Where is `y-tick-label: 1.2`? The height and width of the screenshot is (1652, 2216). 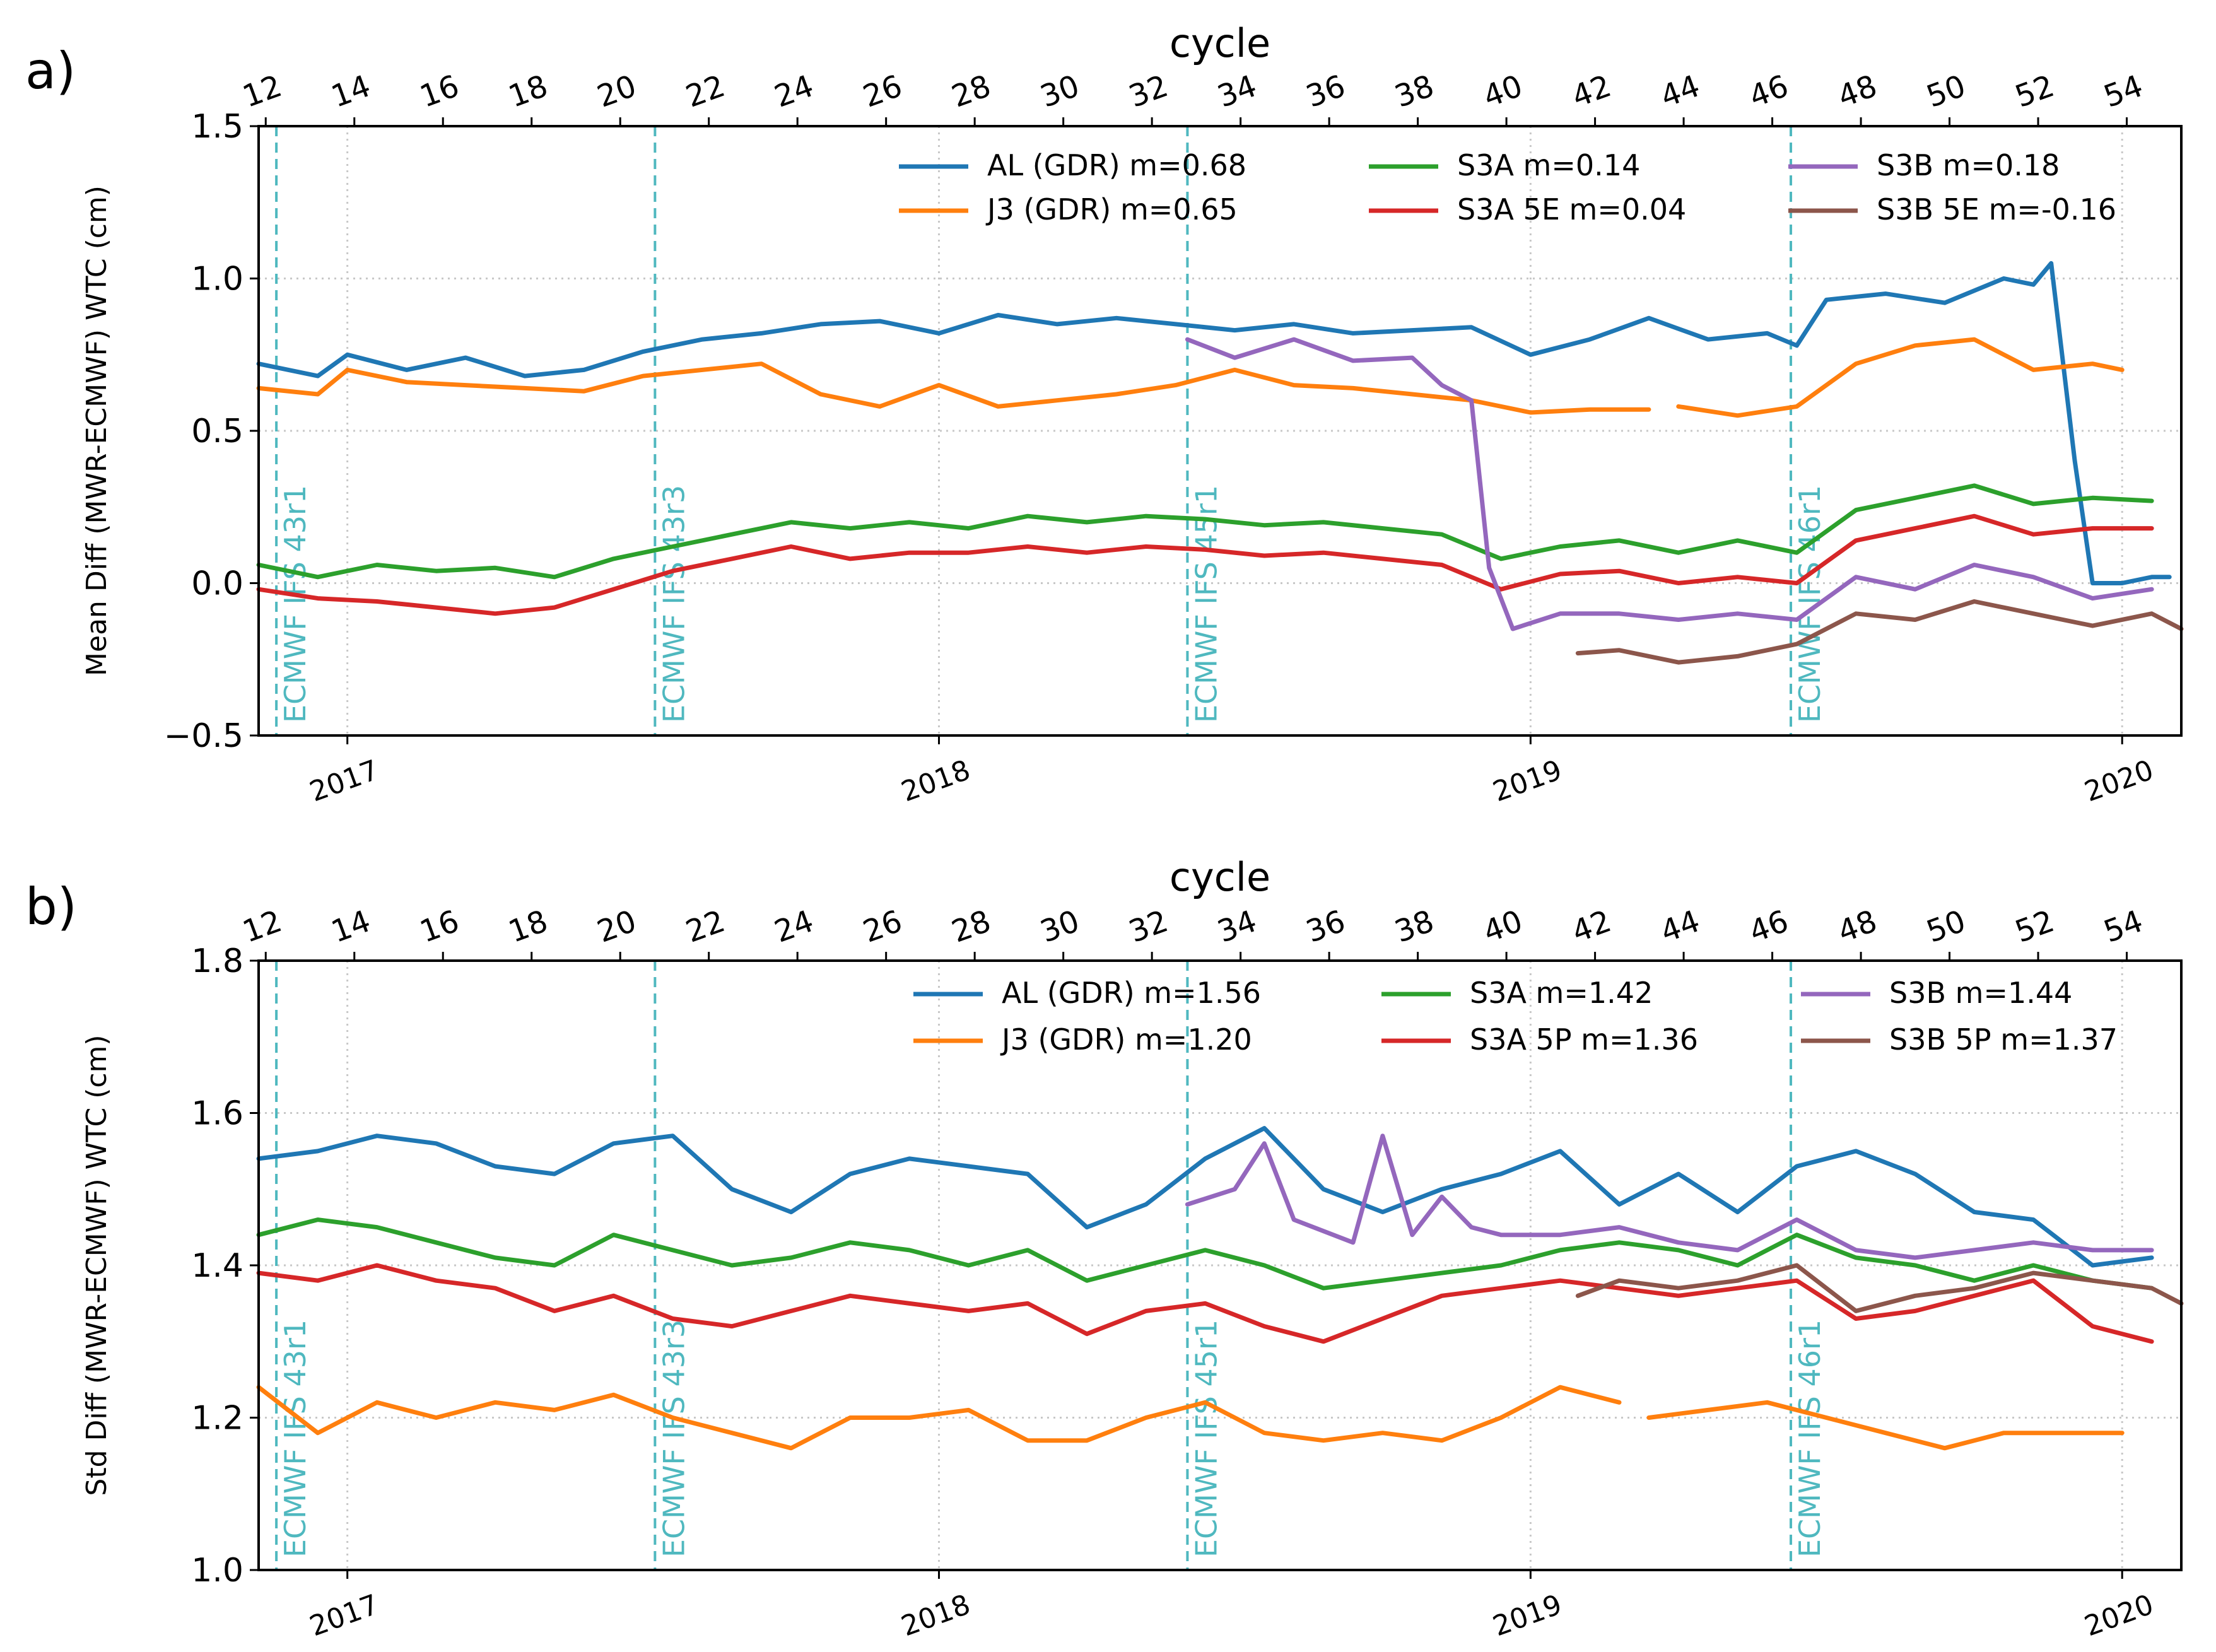
y-tick-label: 1.2 is located at coordinates (217, 1419).